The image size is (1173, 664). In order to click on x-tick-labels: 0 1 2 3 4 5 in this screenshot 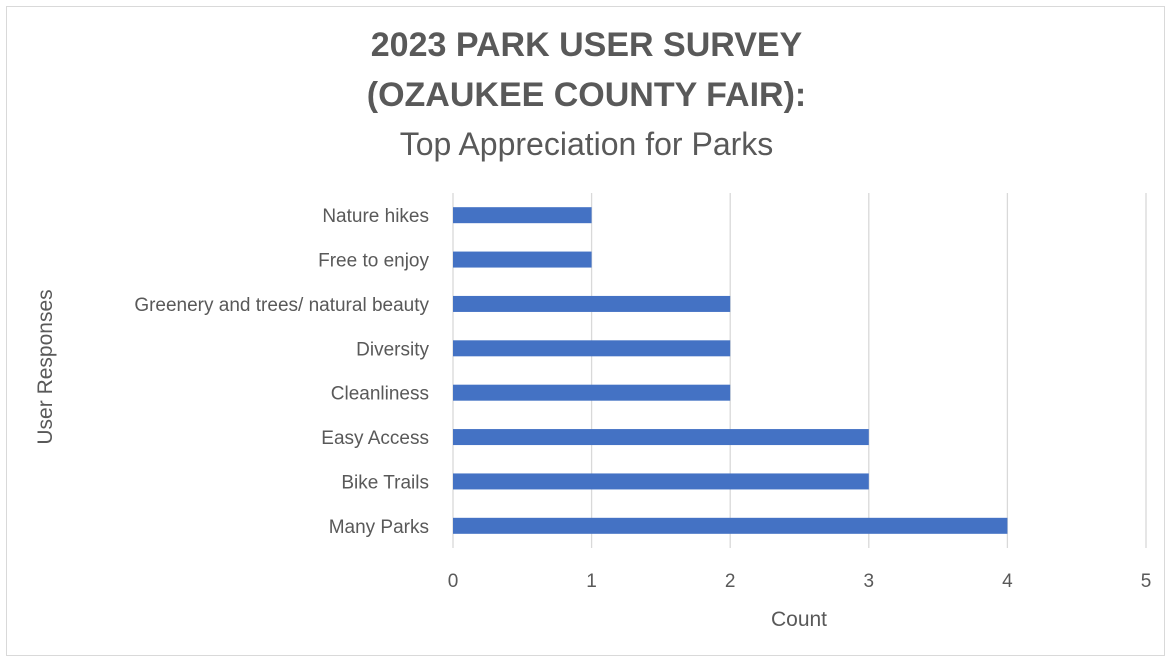, I will do `click(800, 581)`.